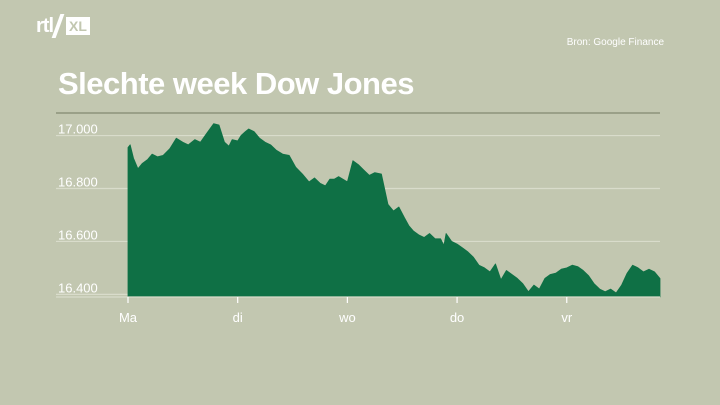 The image size is (720, 405). I want to click on logo-brand: rtl, so click(45, 25).